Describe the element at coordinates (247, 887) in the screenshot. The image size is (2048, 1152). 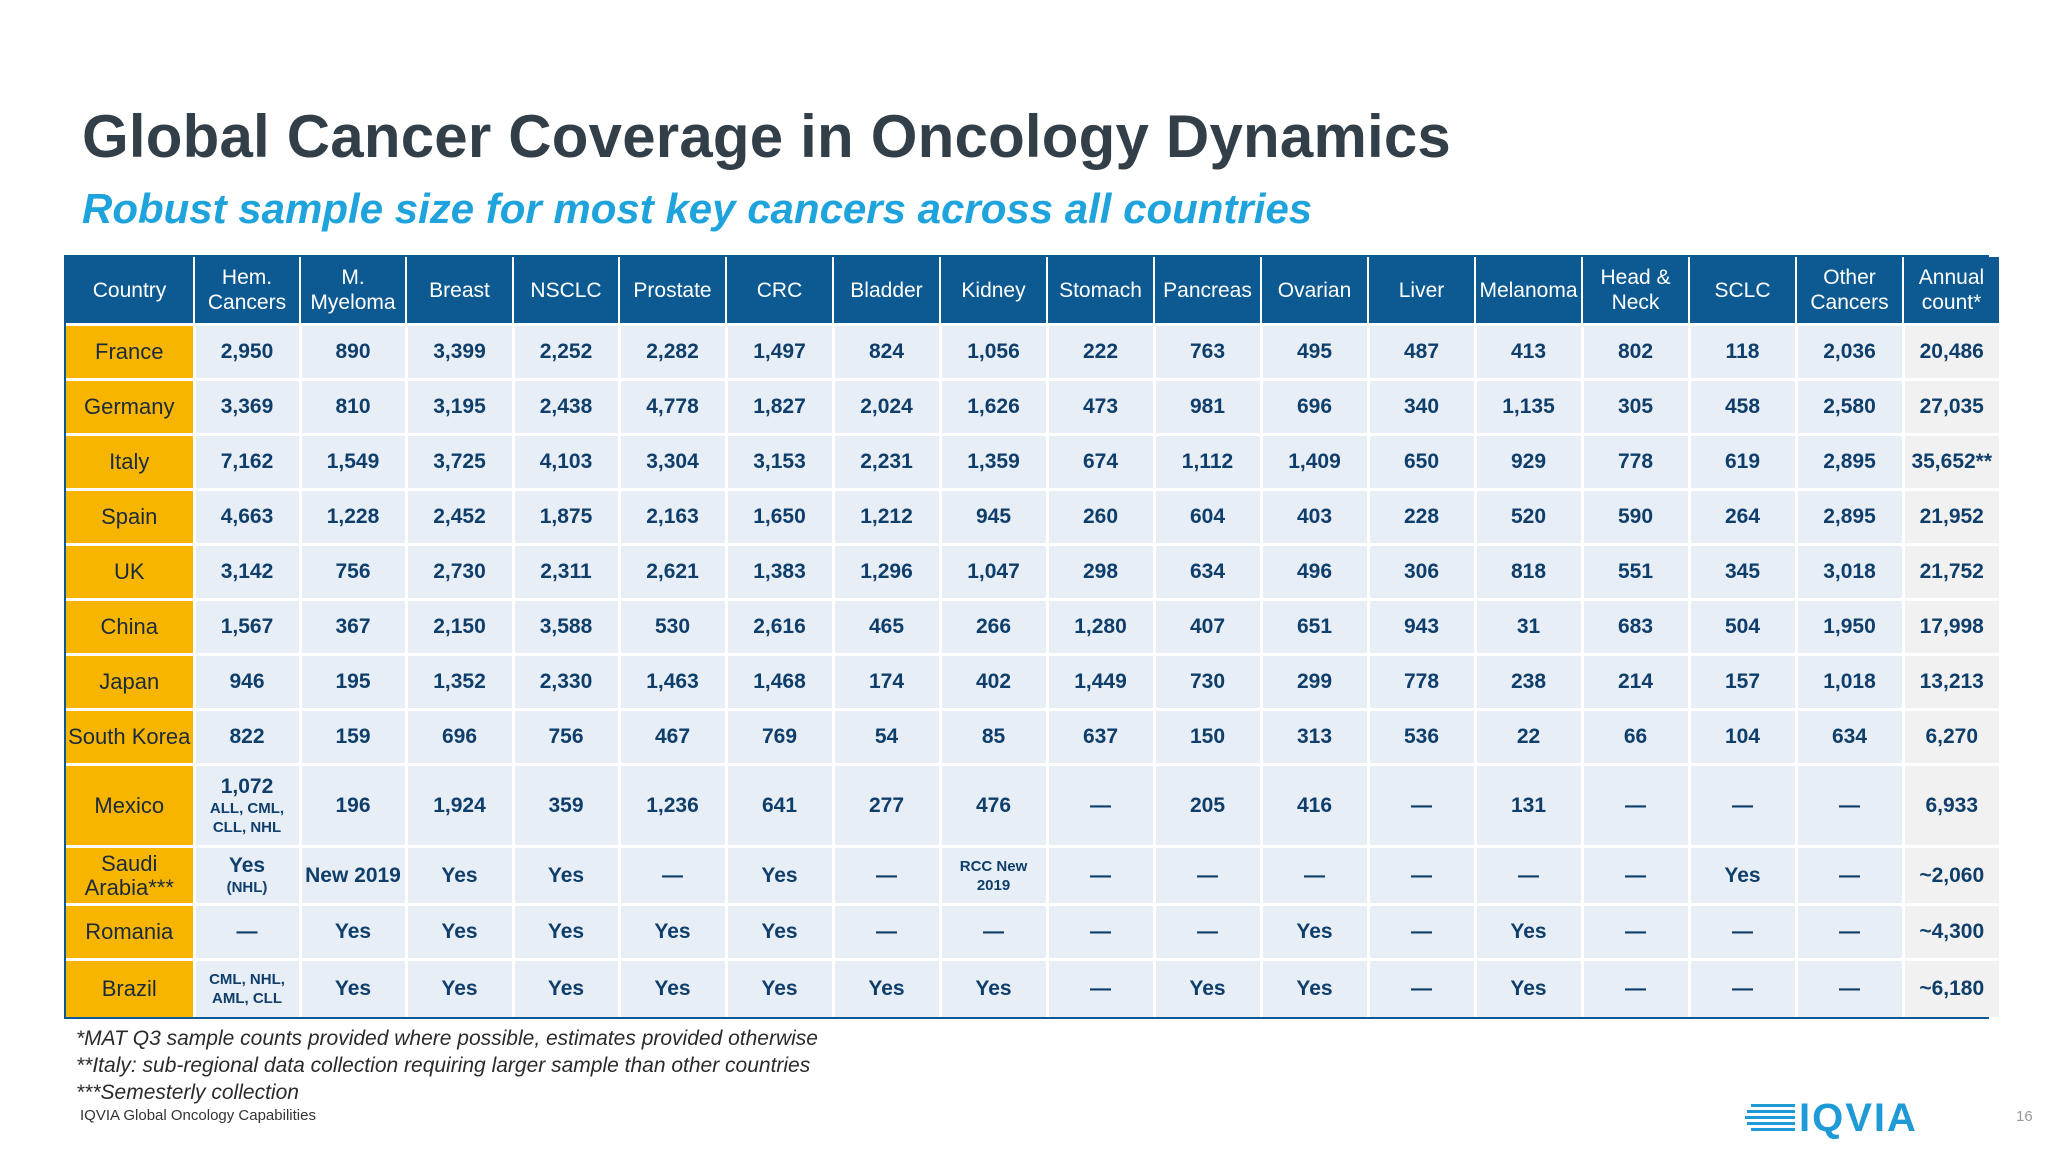
I see `cell-note: (NHL)` at that location.